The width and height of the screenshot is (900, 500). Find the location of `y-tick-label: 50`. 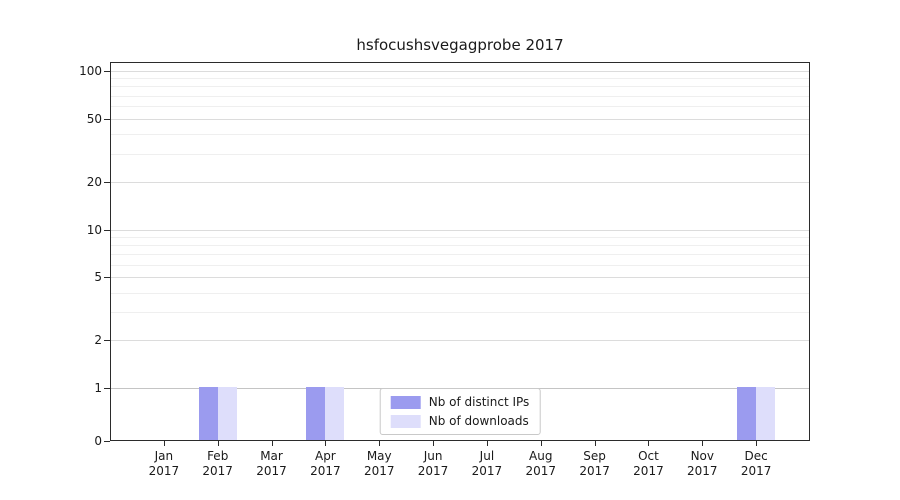

y-tick-label: 50 is located at coordinates (94, 118).